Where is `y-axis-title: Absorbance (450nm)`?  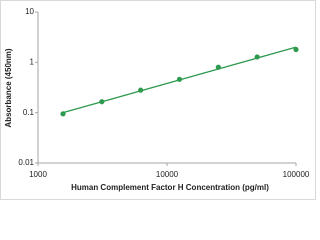 y-axis-title: Absorbance (450nm) is located at coordinates (8, 87).